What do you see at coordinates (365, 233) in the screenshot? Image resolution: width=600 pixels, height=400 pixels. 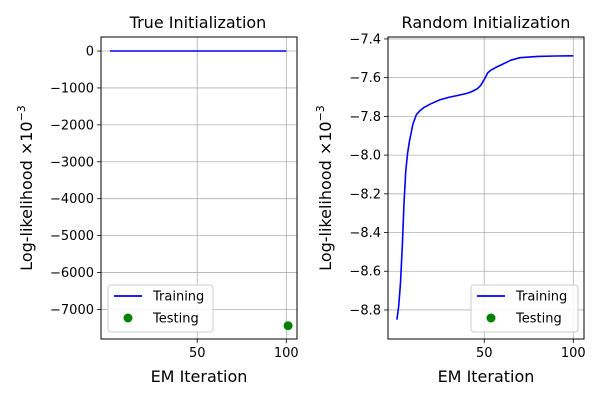 I see `y-tick-label: −8.4` at bounding box center [365, 233].